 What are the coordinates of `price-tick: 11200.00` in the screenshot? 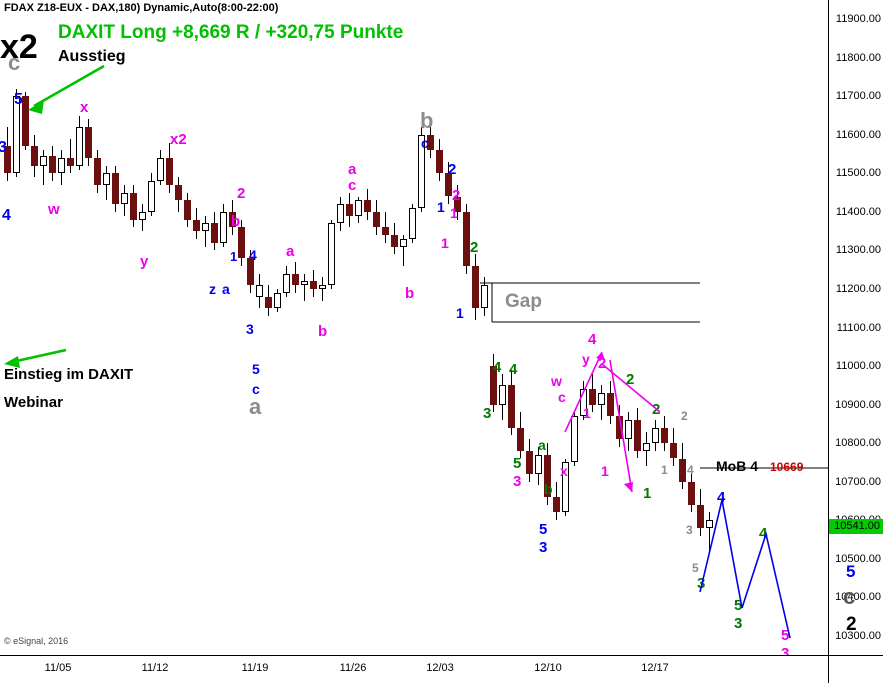 It's located at (858, 288).